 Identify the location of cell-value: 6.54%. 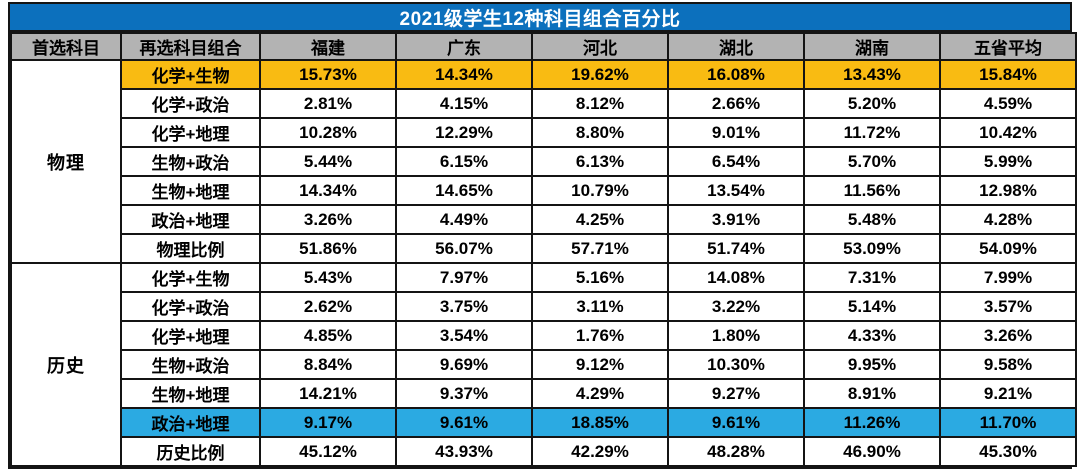
(736, 161).